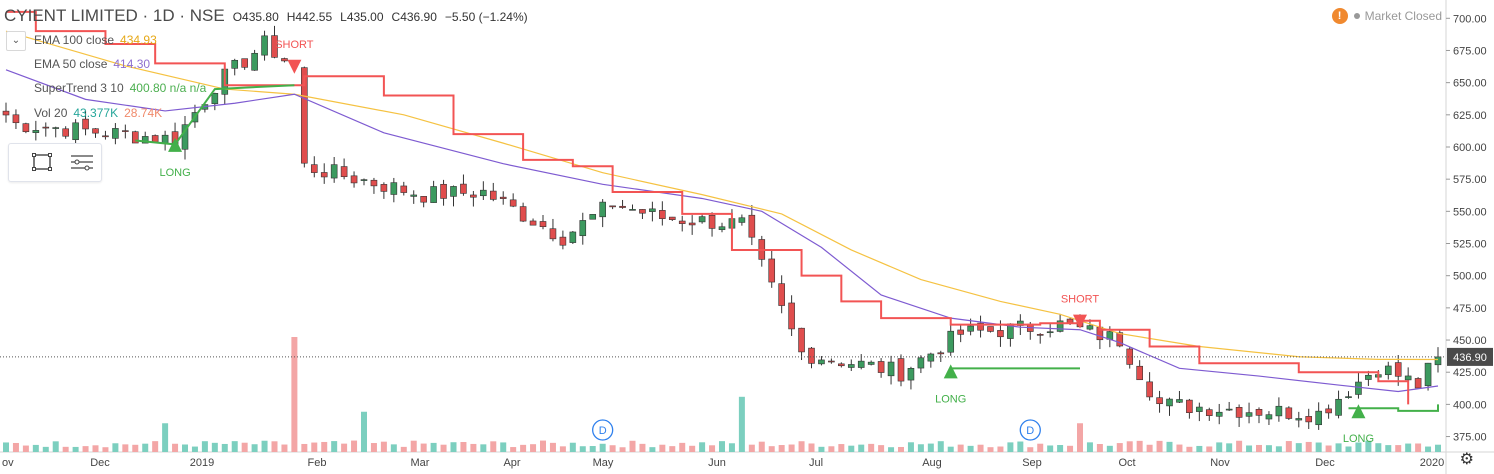  Describe the element at coordinates (603, 463) in the screenshot. I see `x-tick-label: May` at that location.